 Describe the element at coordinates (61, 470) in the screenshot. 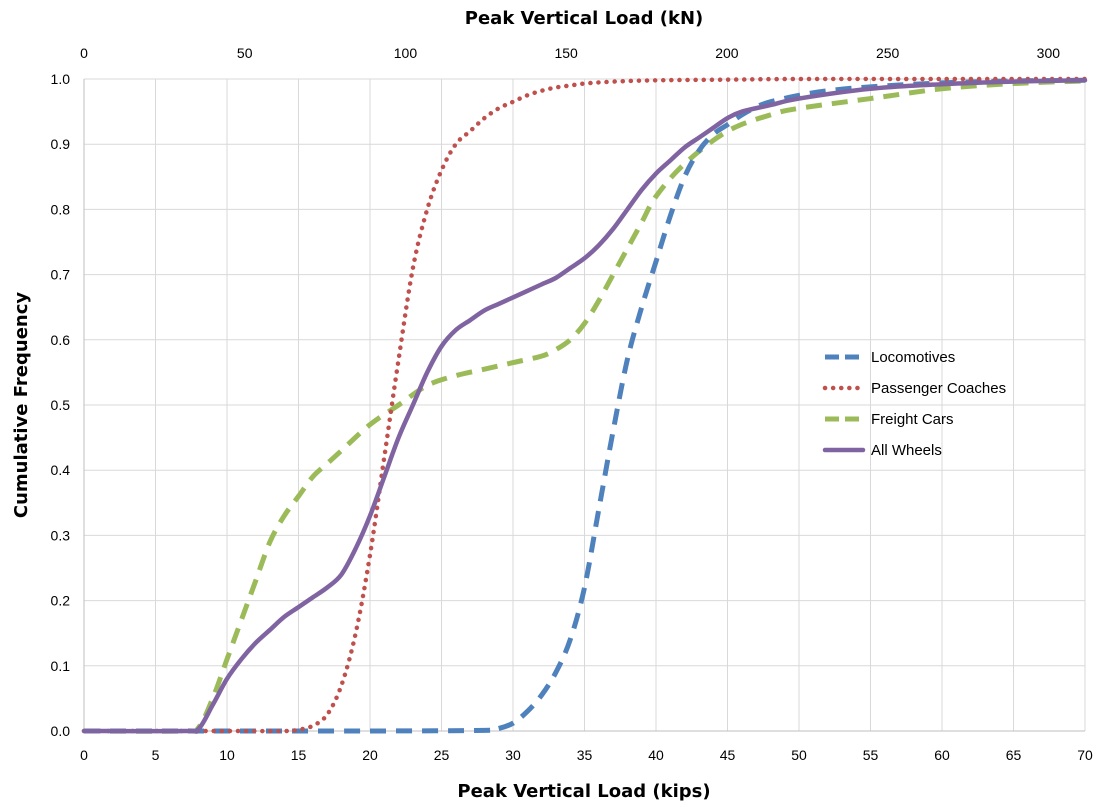

I see `y-tick-label: 0.4` at that location.